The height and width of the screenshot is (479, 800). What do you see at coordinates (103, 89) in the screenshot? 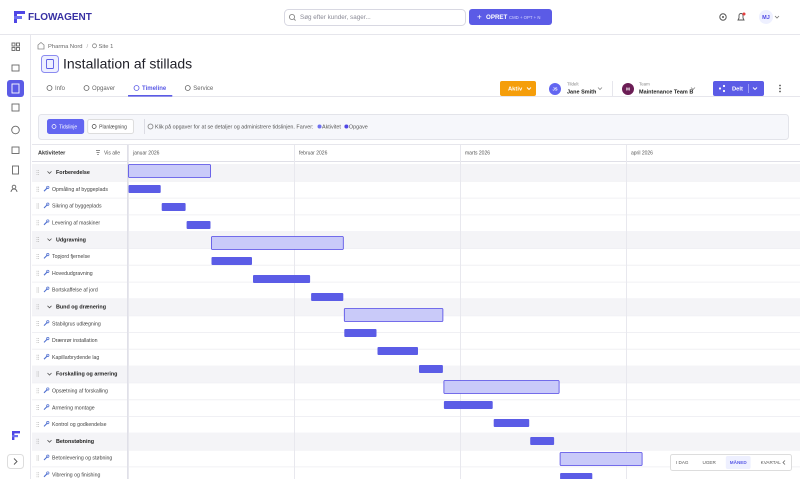
I see `tab: Opgaver` at bounding box center [103, 89].